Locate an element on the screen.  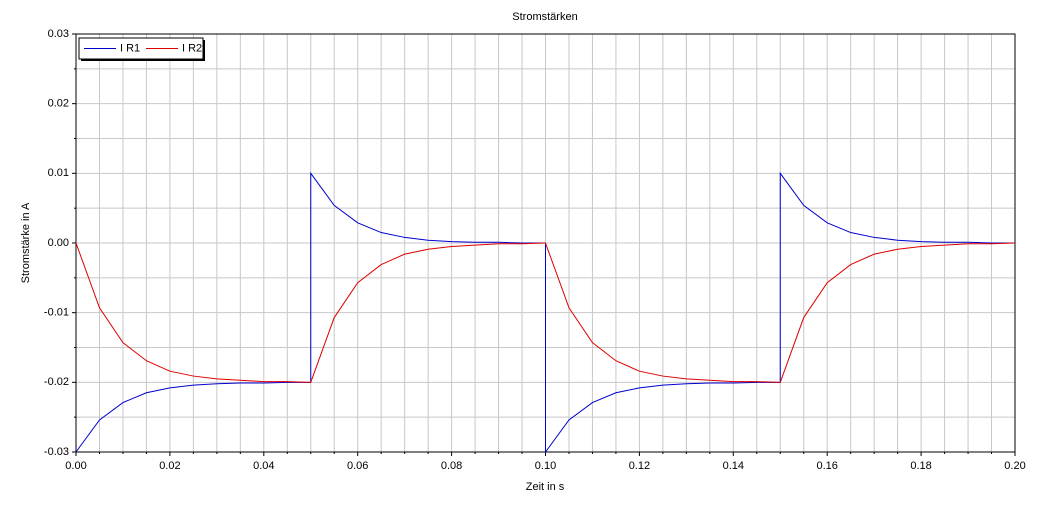
x-tick-label: 0.06 is located at coordinates (357, 466).